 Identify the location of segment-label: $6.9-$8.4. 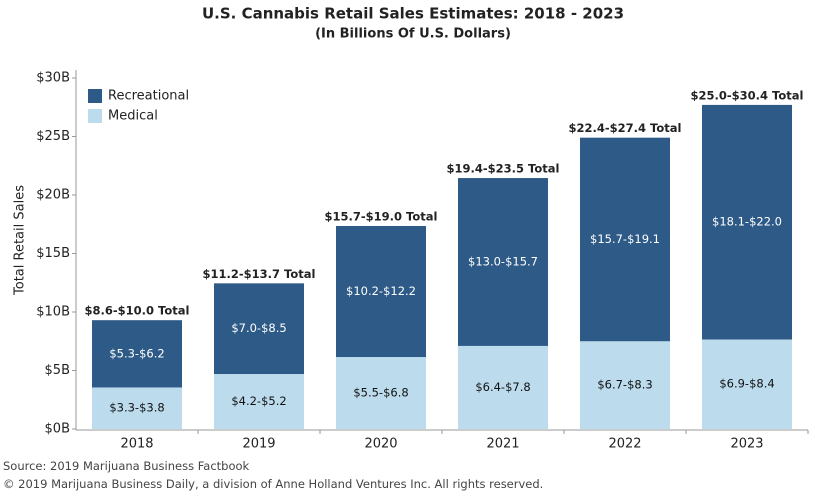
(746, 384).